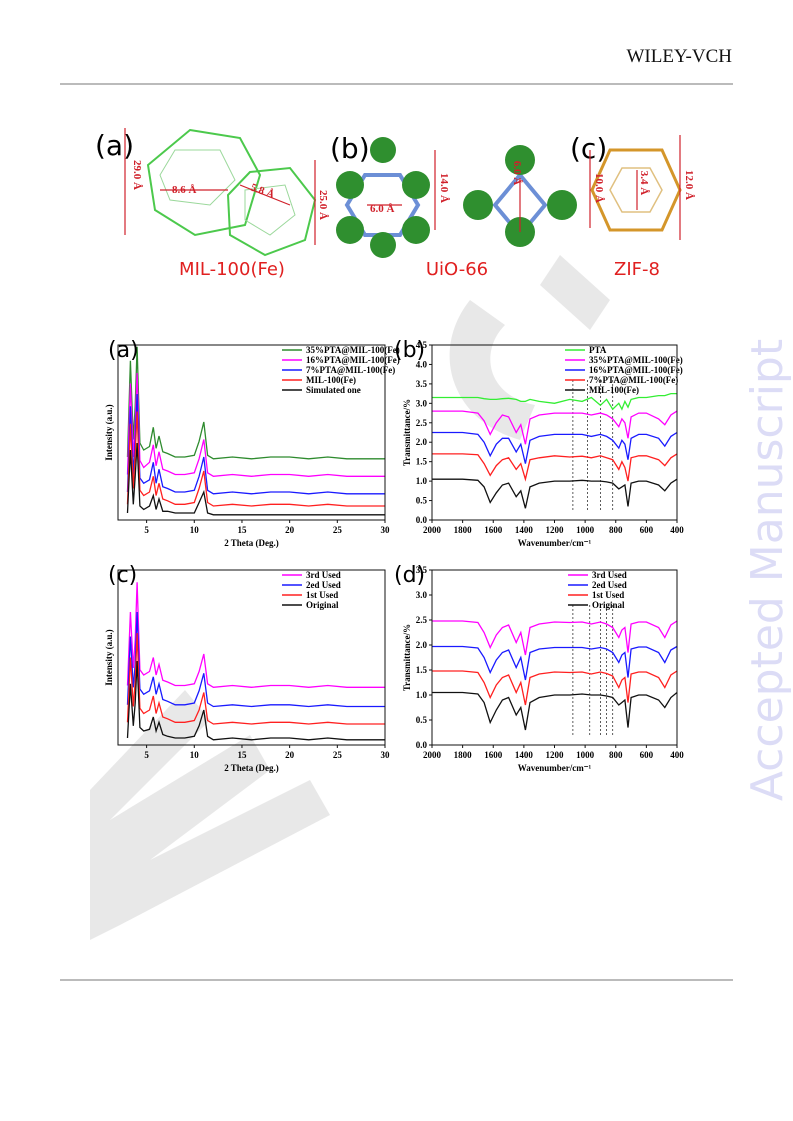 This screenshot has width=793, height=1121. Describe the element at coordinates (456, 197) in the screenshot. I see `uio-structure` at that location.